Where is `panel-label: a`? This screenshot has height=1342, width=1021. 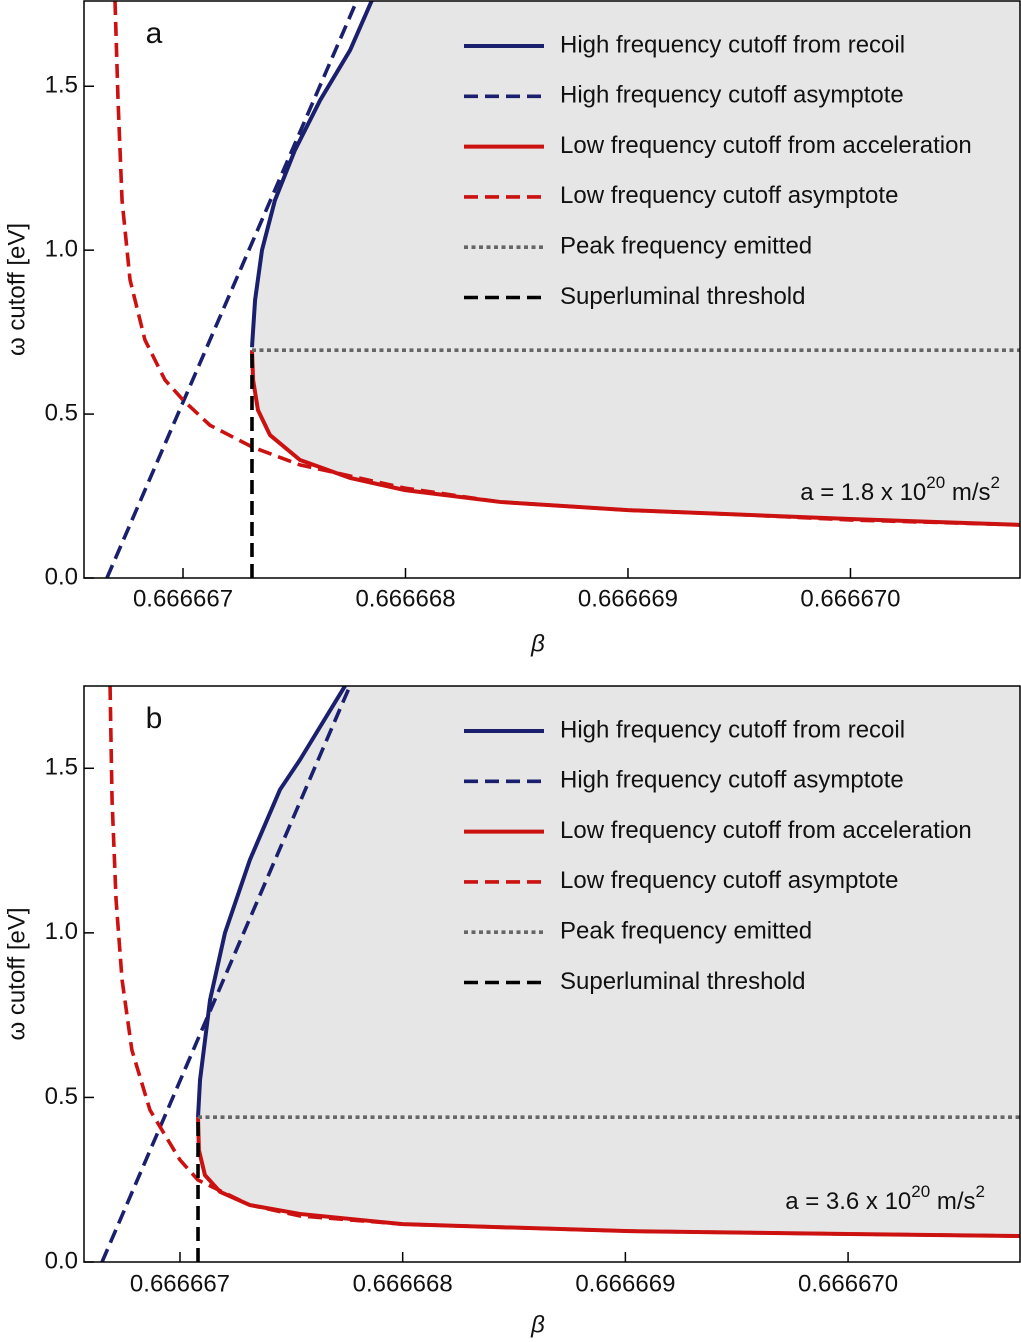
panel-label: a is located at coordinates (154, 33).